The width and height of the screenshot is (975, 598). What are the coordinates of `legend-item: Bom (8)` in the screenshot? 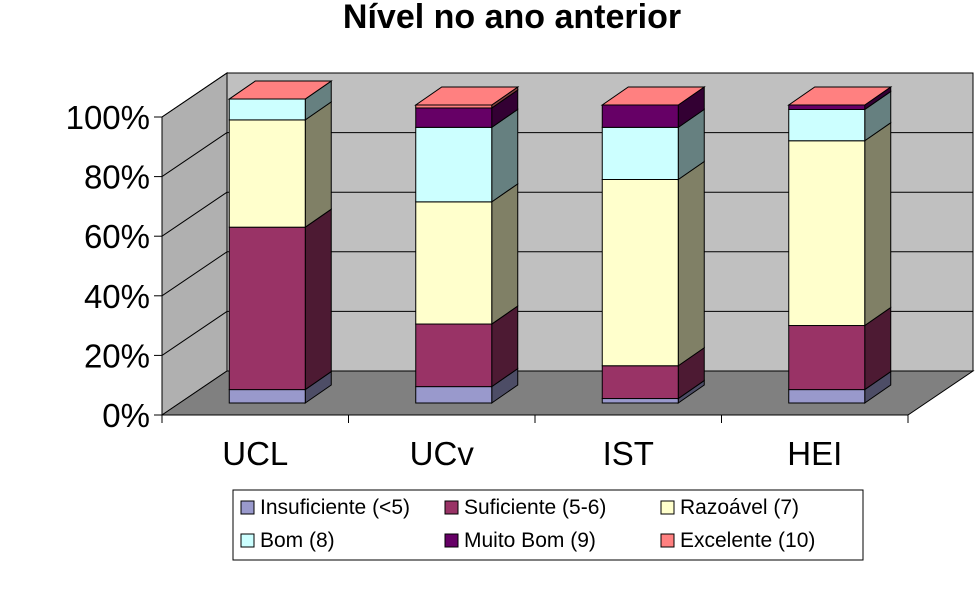 It's located at (287, 540).